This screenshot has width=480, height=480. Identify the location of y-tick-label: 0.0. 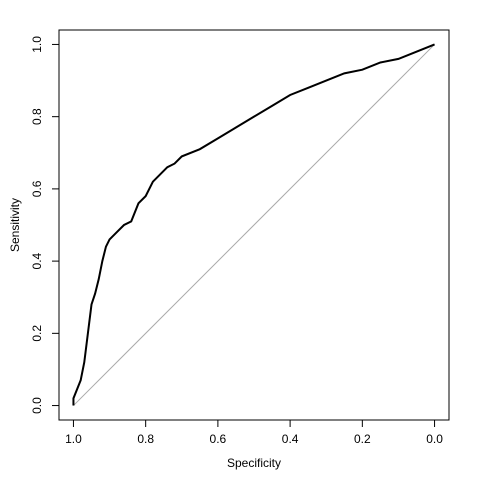
(37, 405).